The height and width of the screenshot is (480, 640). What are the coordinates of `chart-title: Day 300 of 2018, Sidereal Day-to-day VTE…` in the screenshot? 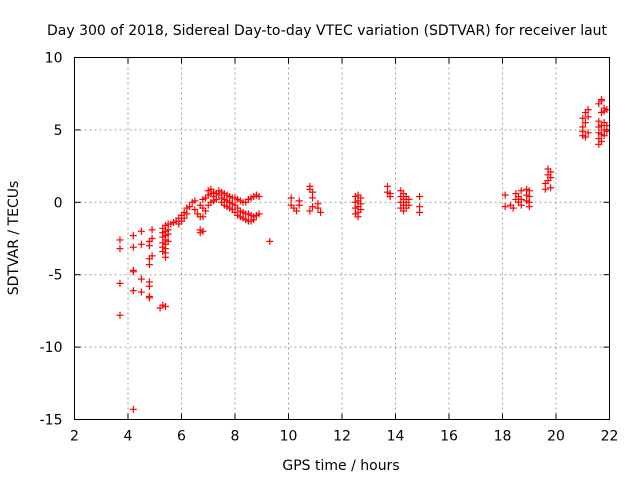 It's located at (327, 31).